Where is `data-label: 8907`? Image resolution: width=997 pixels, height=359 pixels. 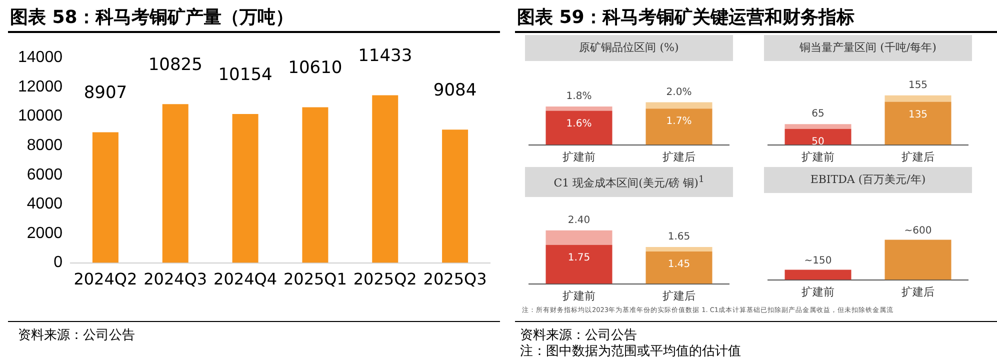 data-label: 8907 is located at coordinates (106, 93).